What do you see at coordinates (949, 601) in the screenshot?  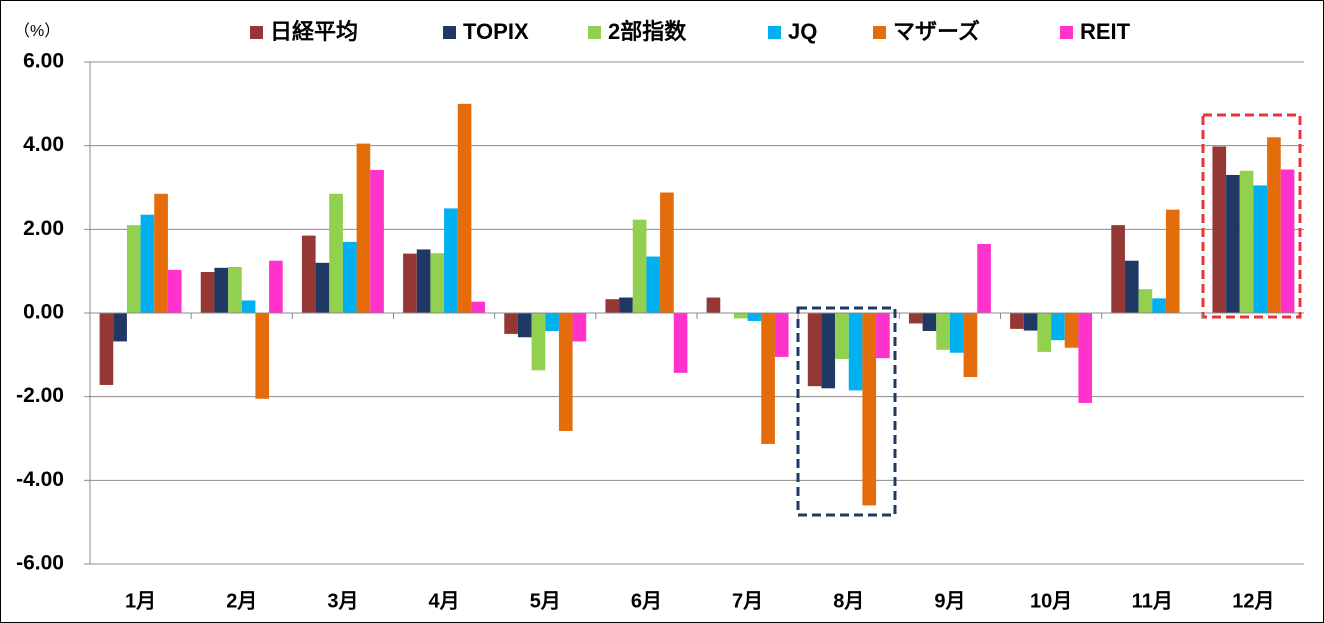 I see `x-tick-label: 9月` at bounding box center [949, 601].